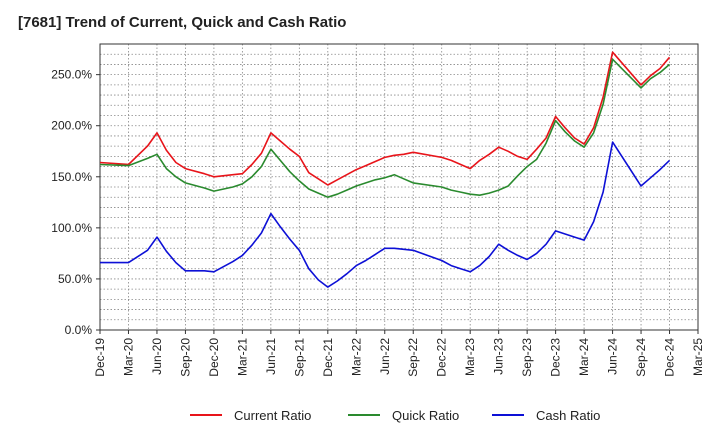  What do you see at coordinates (71, 126) in the screenshot?
I see `y-tick-label: 200.0%` at bounding box center [71, 126].